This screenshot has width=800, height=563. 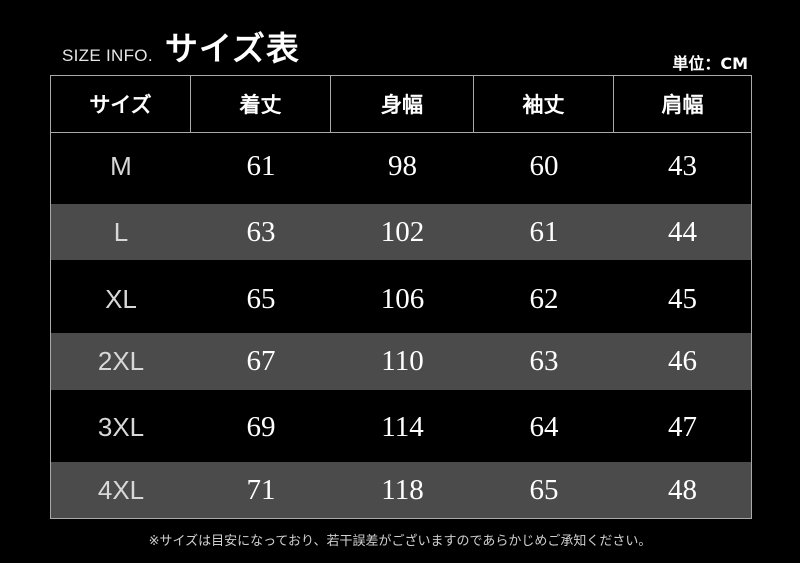 What do you see at coordinates (232, 48) in the screenshot?
I see `title-japanese: サイズ表` at bounding box center [232, 48].